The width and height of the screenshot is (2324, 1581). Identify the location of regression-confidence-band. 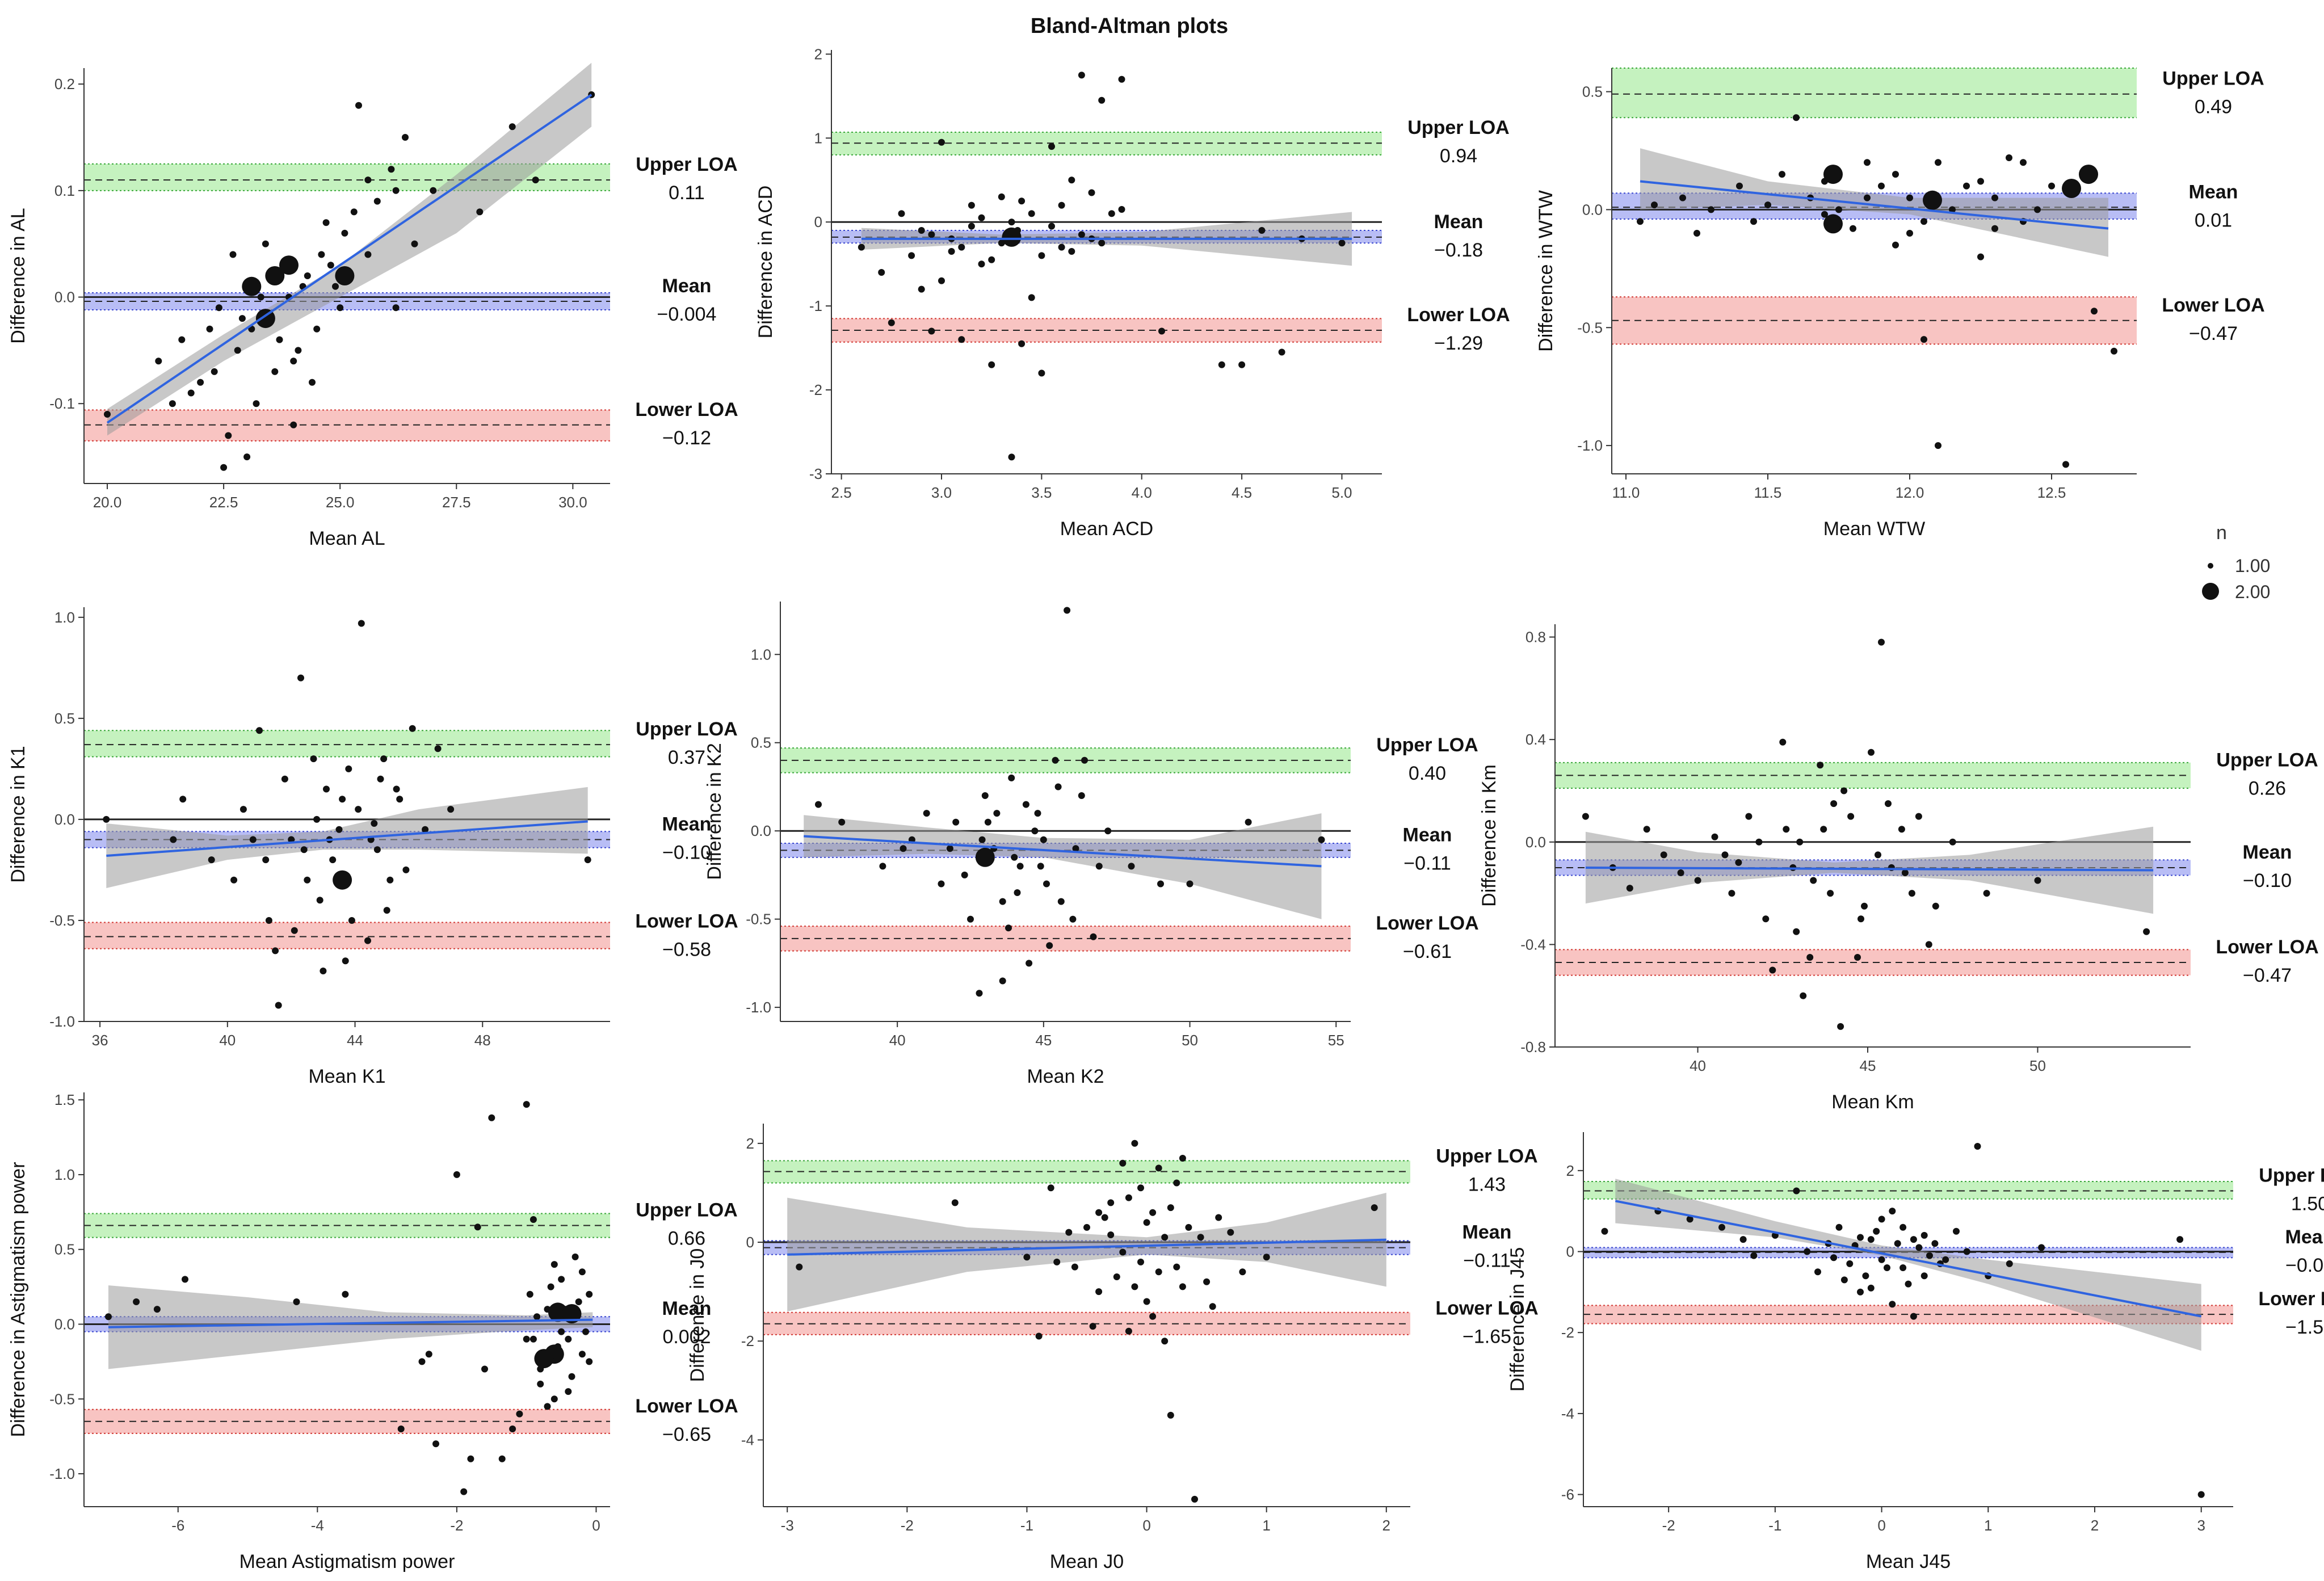
(1874, 203).